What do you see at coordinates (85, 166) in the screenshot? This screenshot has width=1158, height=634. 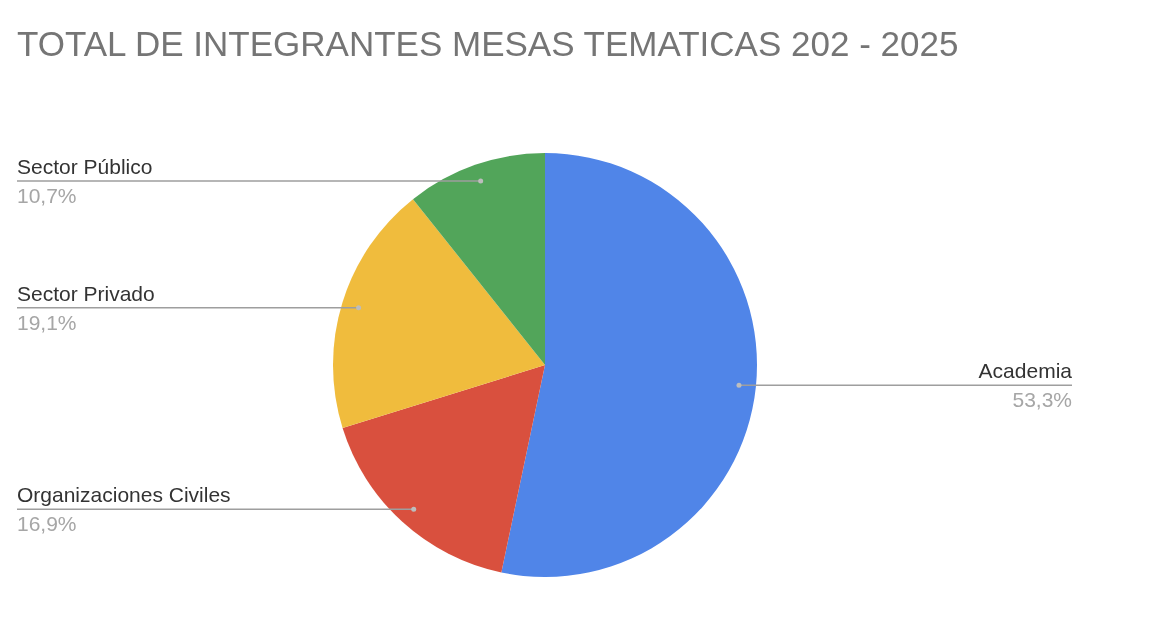 I see `slice-label: Sector Público` at bounding box center [85, 166].